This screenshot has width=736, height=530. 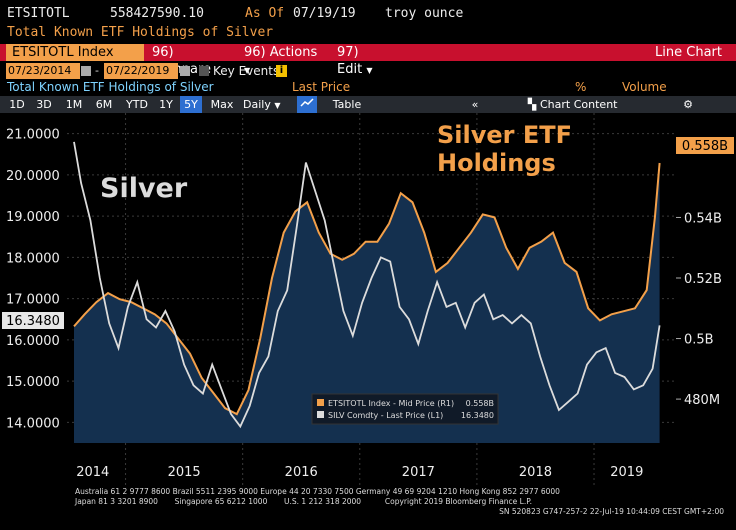 What do you see at coordinates (579, 104) in the screenshot?
I see `chart-content-button: Chart Content` at bounding box center [579, 104].